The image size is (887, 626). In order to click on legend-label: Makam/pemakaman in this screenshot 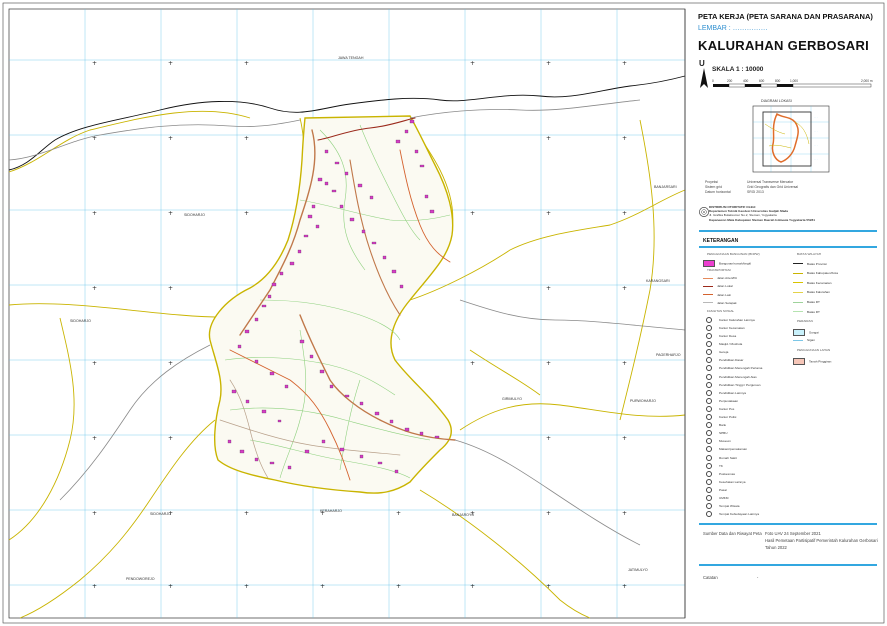, I will do `click(733, 449)`.